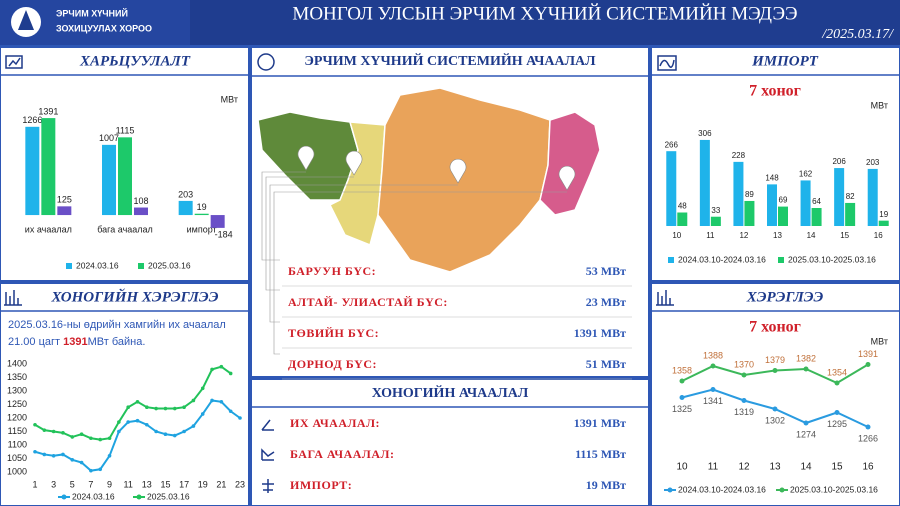 The height and width of the screenshot is (506, 900). I want to click on leader, so click(363, 253).